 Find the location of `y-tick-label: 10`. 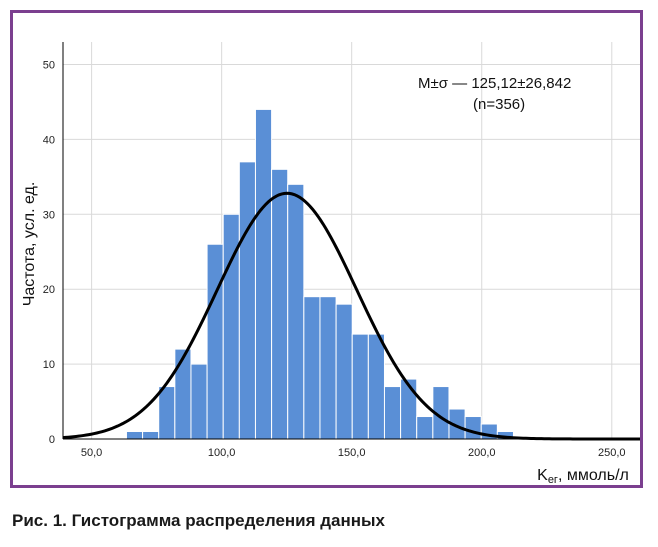

y-tick-label: 10 is located at coordinates (49, 365).